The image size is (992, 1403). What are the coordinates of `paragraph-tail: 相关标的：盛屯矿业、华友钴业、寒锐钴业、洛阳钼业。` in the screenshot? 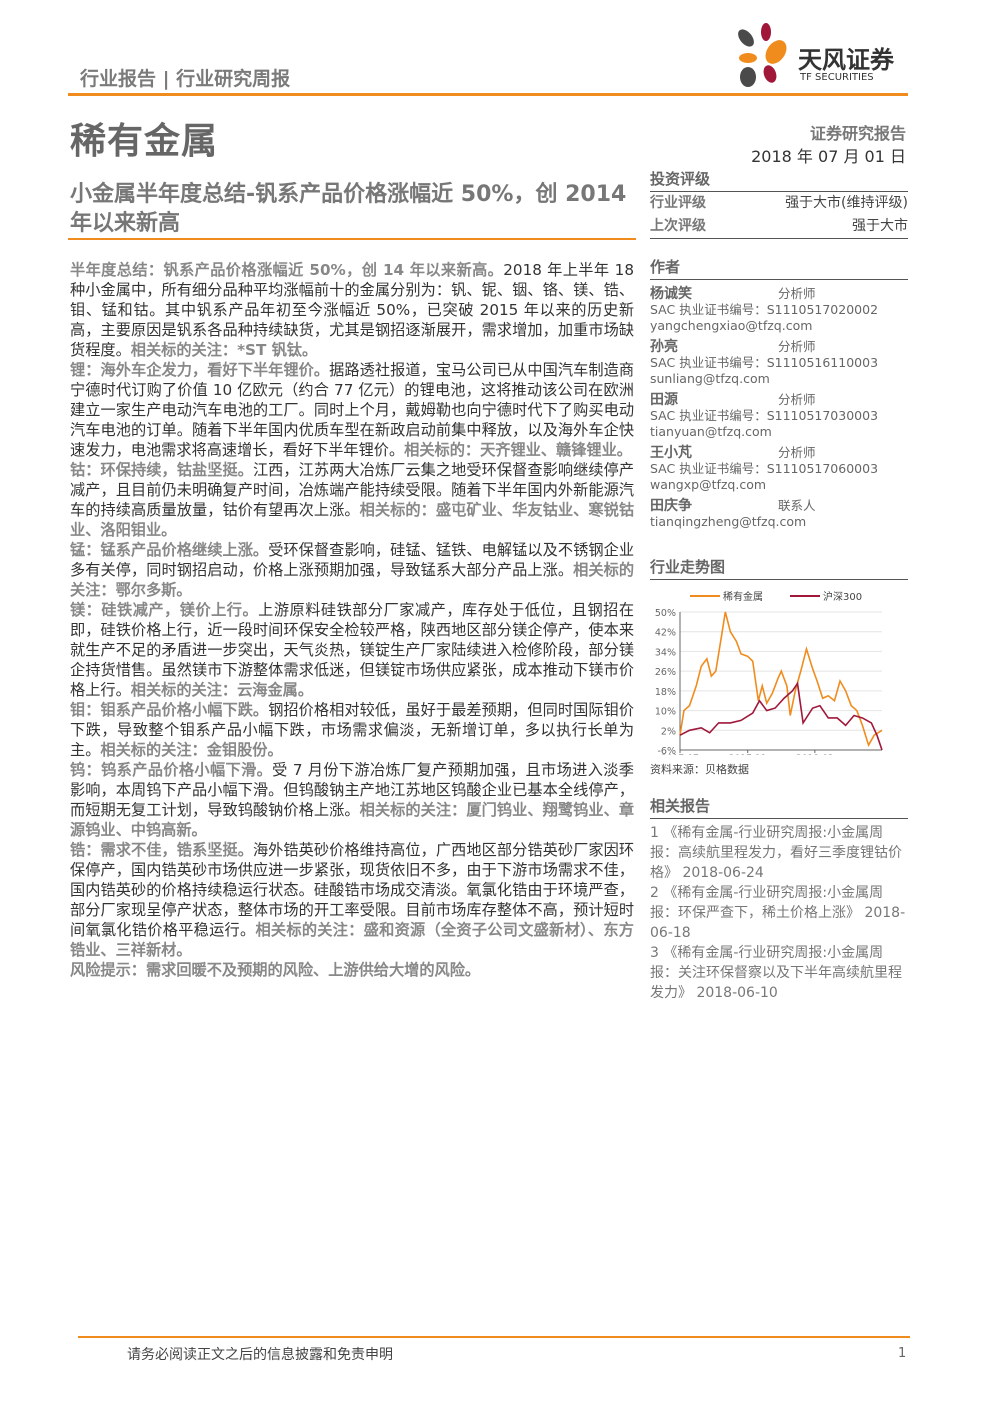 It's located at (352, 520).